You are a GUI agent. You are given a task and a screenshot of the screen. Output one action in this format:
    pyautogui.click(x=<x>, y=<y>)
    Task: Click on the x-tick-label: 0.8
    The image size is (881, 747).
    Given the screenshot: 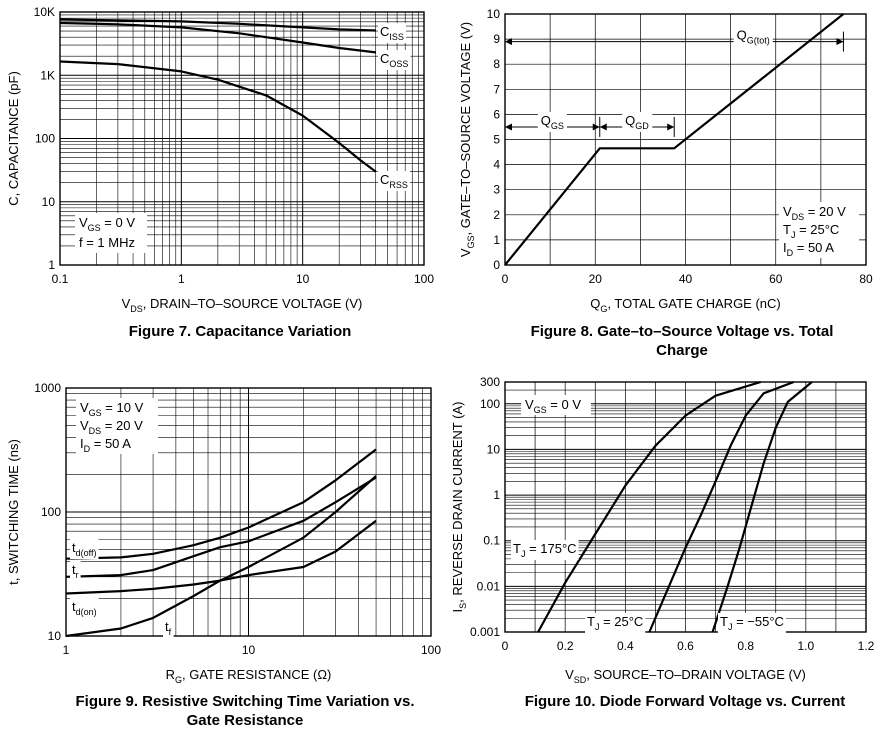 What is the action you would take?
    pyautogui.click(x=745, y=646)
    